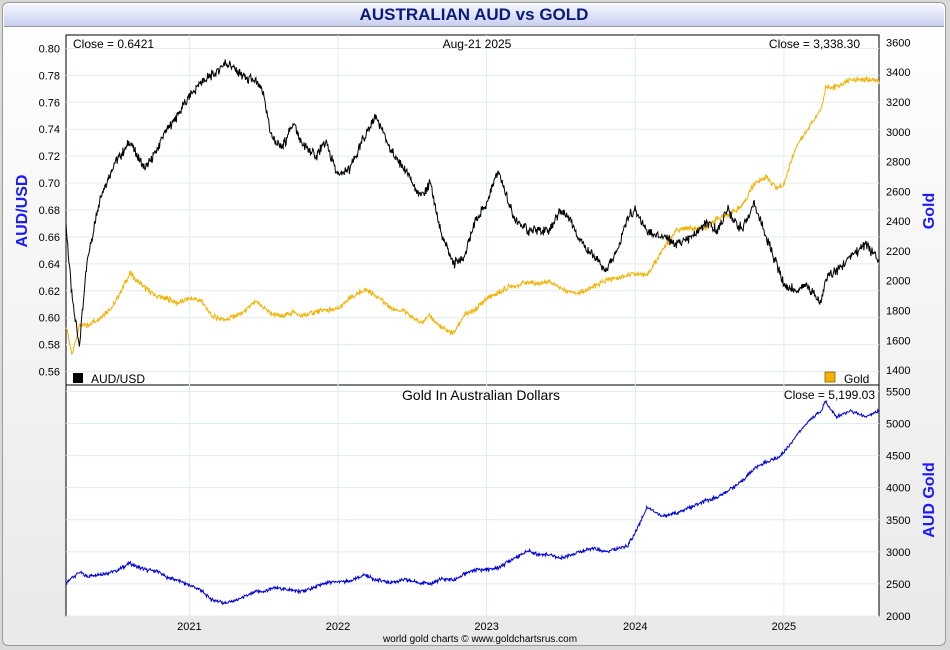 This screenshot has height=650, width=950. I want to click on bottom-panel-title: Gold In Australian Dollars, so click(481, 395).